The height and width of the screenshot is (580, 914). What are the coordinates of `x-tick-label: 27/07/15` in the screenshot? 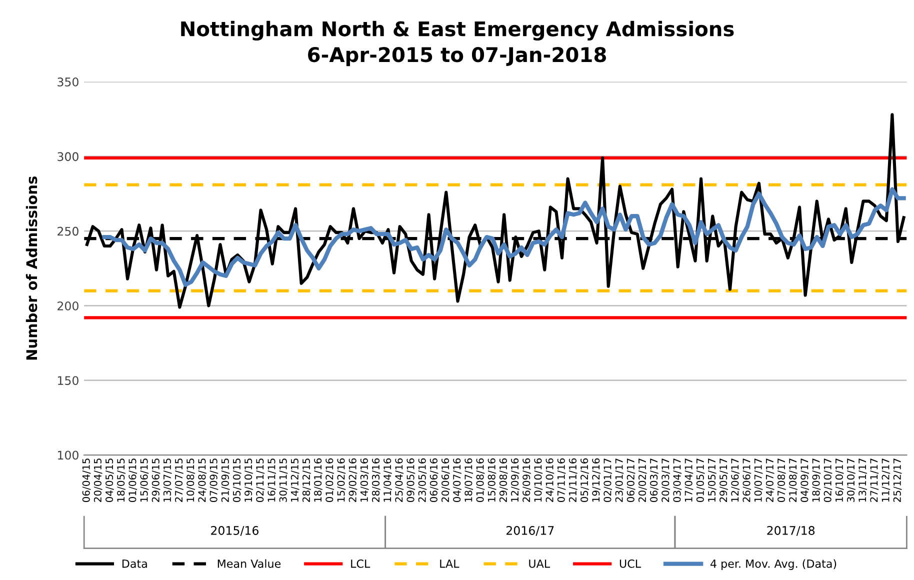 It's located at (179, 480).